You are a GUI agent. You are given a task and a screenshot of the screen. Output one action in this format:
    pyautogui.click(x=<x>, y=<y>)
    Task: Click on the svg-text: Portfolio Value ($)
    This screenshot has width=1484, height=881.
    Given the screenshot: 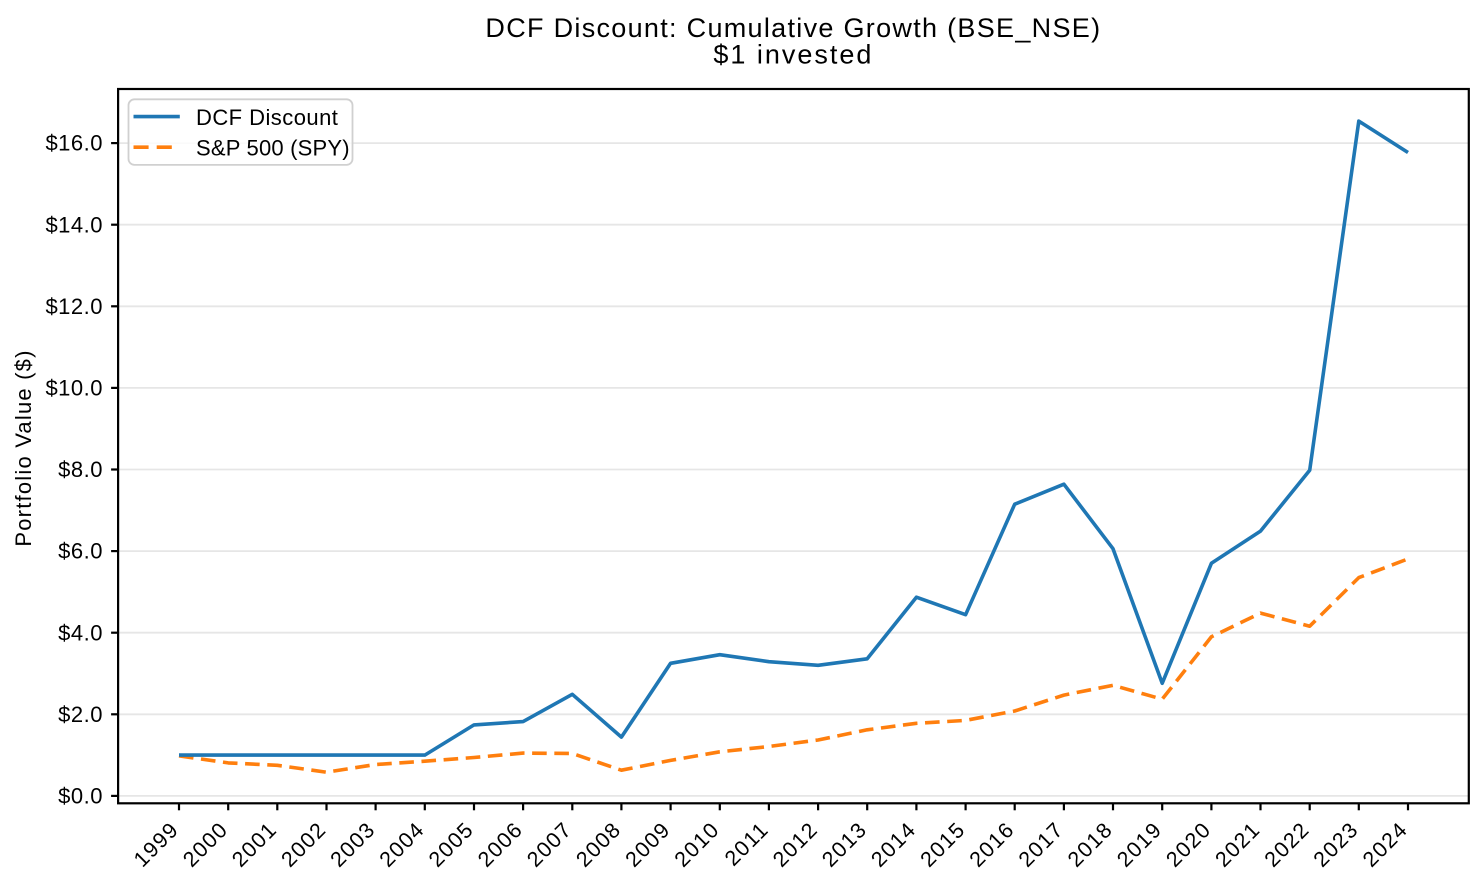 What is the action you would take?
    pyautogui.click(x=23, y=447)
    